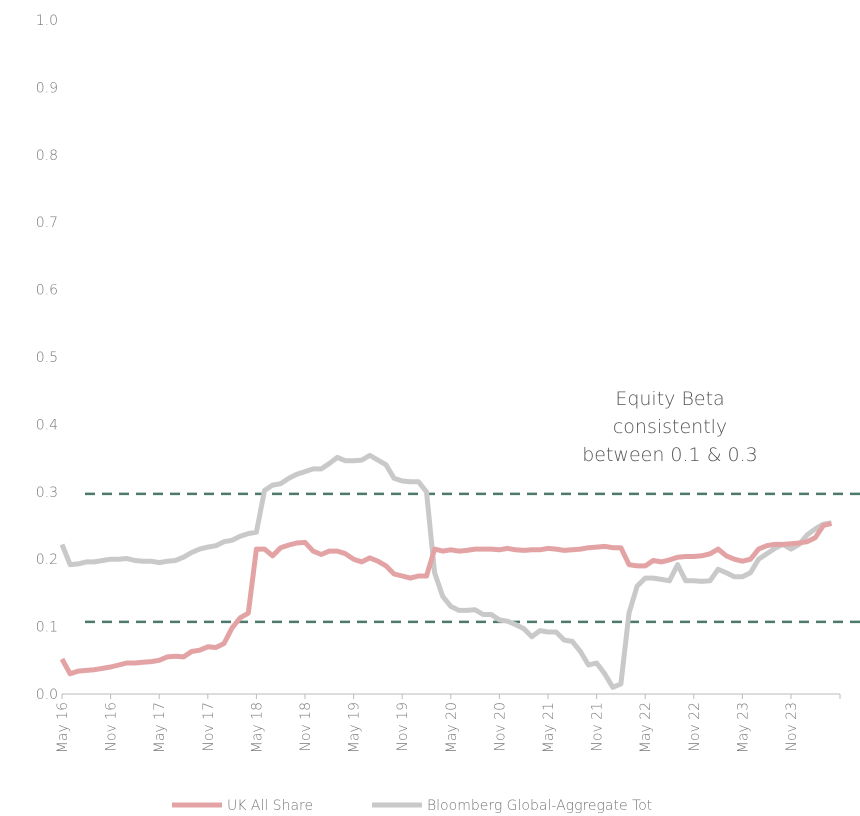 The width and height of the screenshot is (860, 816). Describe the element at coordinates (47, 88) in the screenshot. I see `y-tick-label: 0.9` at that location.